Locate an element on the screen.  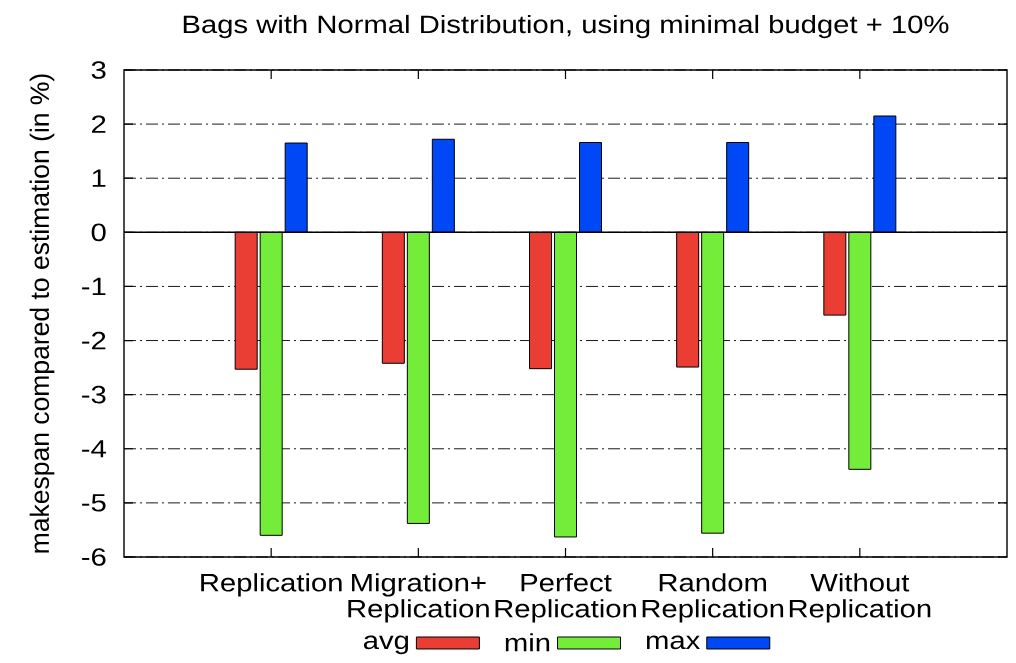
legend-label: min is located at coordinates (527, 642).